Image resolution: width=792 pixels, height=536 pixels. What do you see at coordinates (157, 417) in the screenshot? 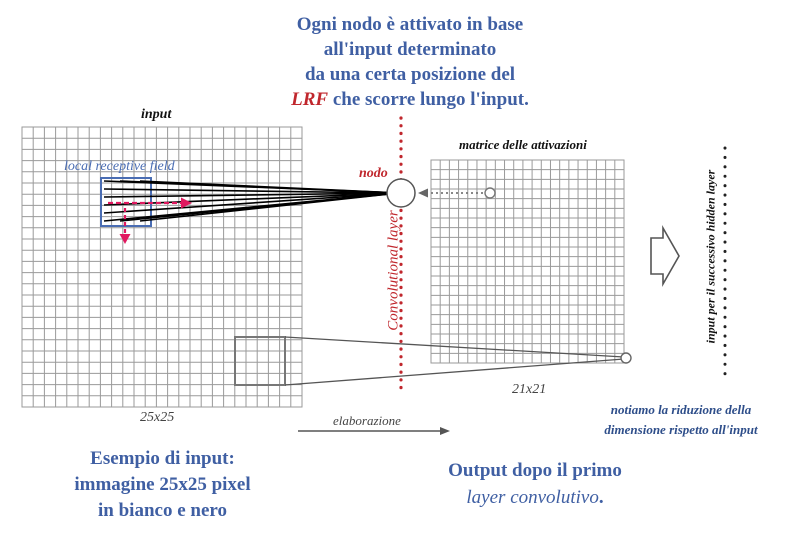
I see `input-size-label: 25x25` at bounding box center [157, 417].